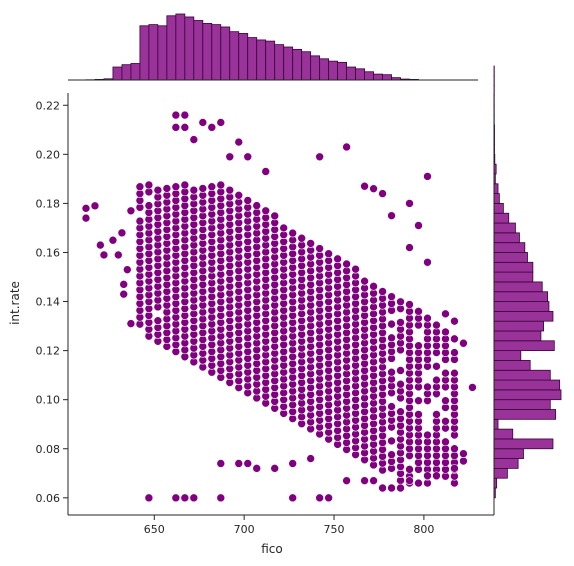  What do you see at coordinates (48, 252) in the screenshot?
I see `y-tick-label: 0.16` at bounding box center [48, 252].